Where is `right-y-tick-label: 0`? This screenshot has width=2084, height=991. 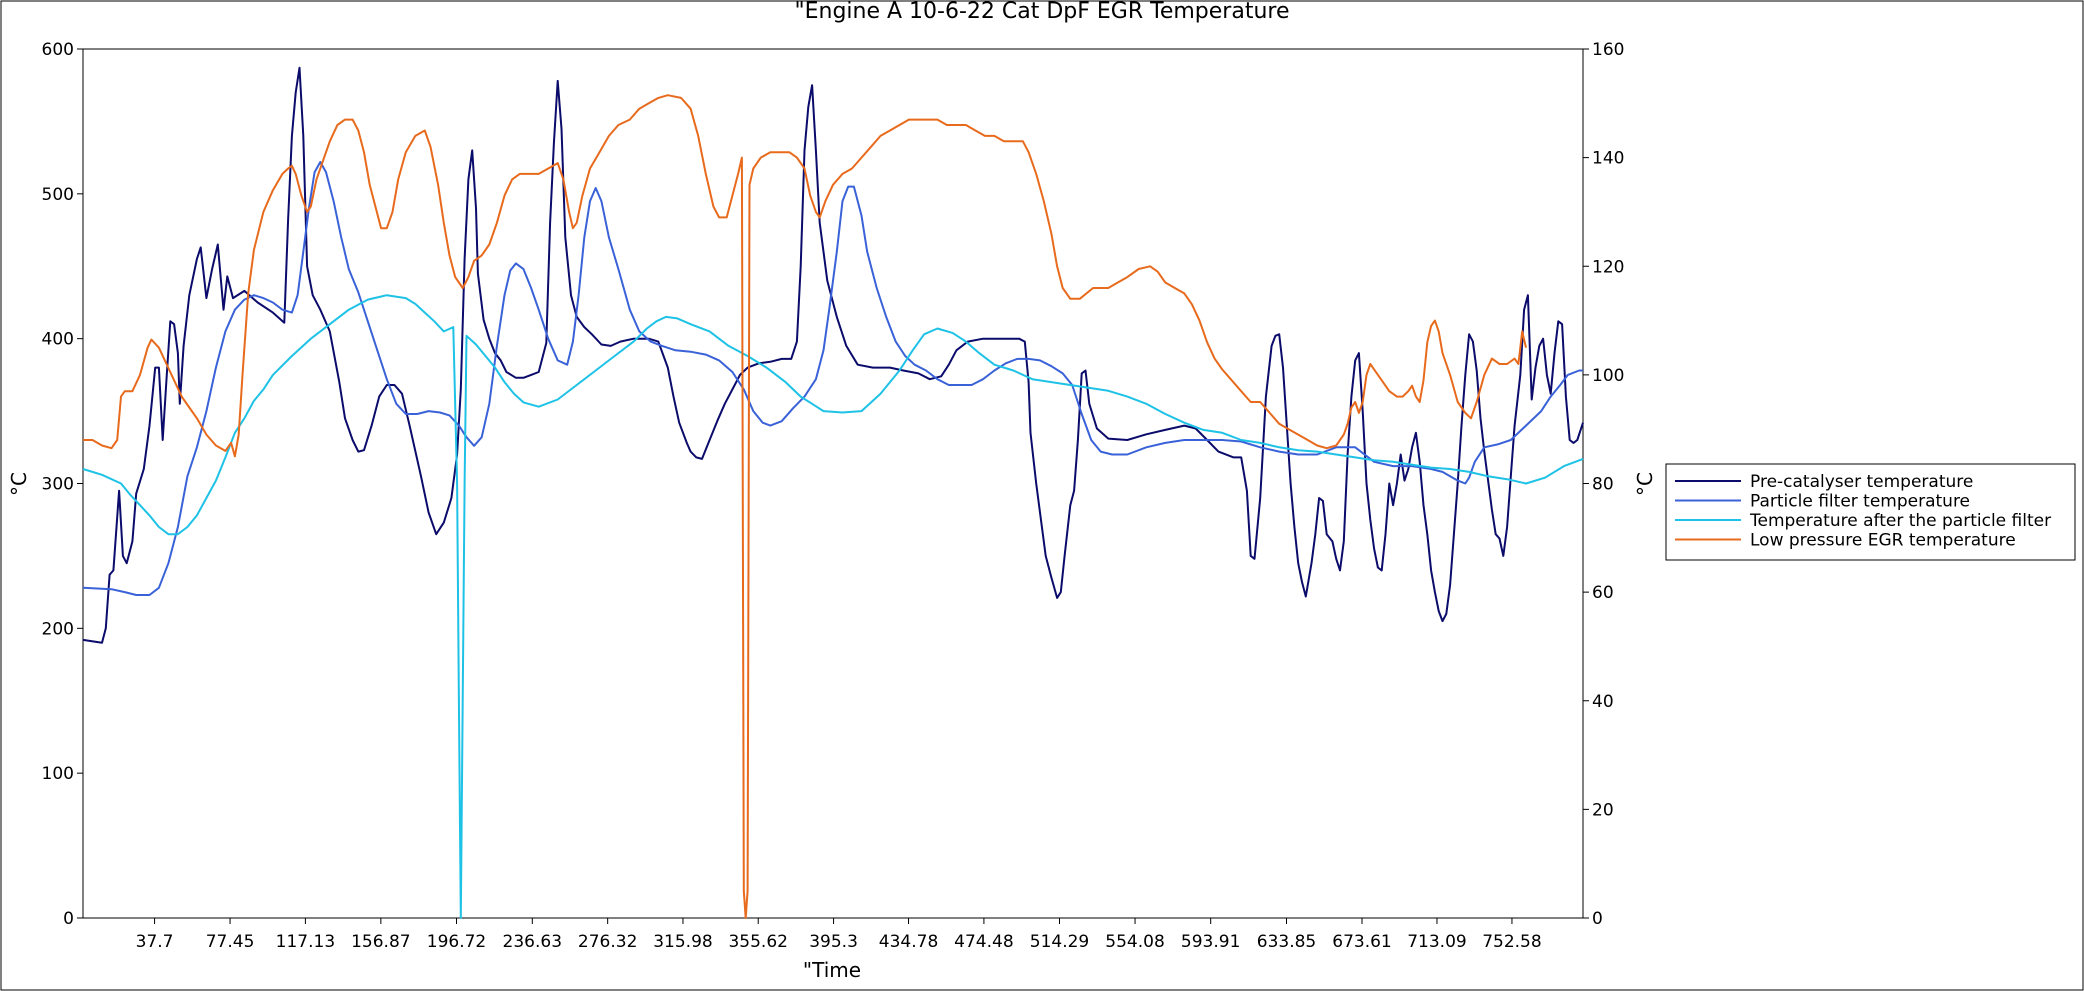
right-y-tick-label: 0 is located at coordinates (1597, 919).